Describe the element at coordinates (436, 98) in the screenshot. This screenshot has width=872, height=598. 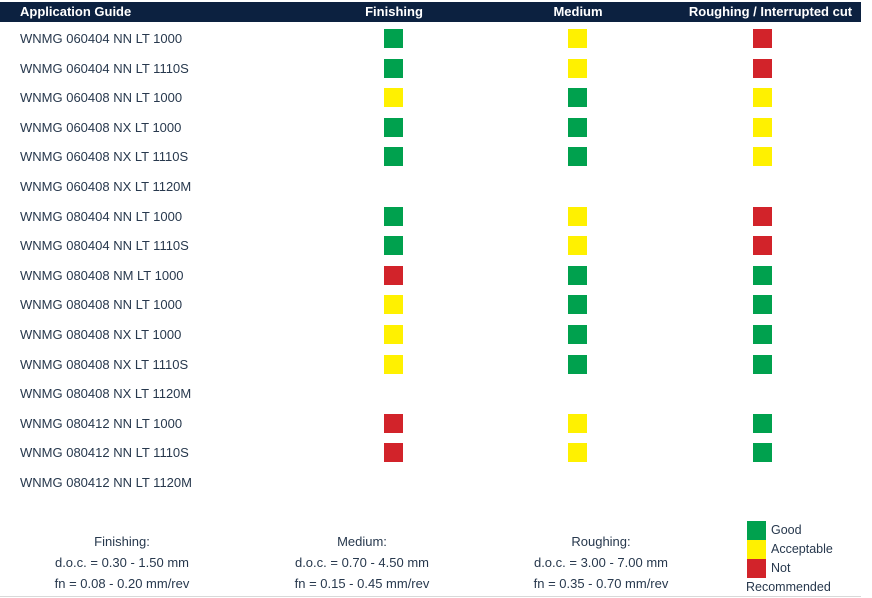
I see `table-row: WNMG 060408 NN LT 1000` at that location.